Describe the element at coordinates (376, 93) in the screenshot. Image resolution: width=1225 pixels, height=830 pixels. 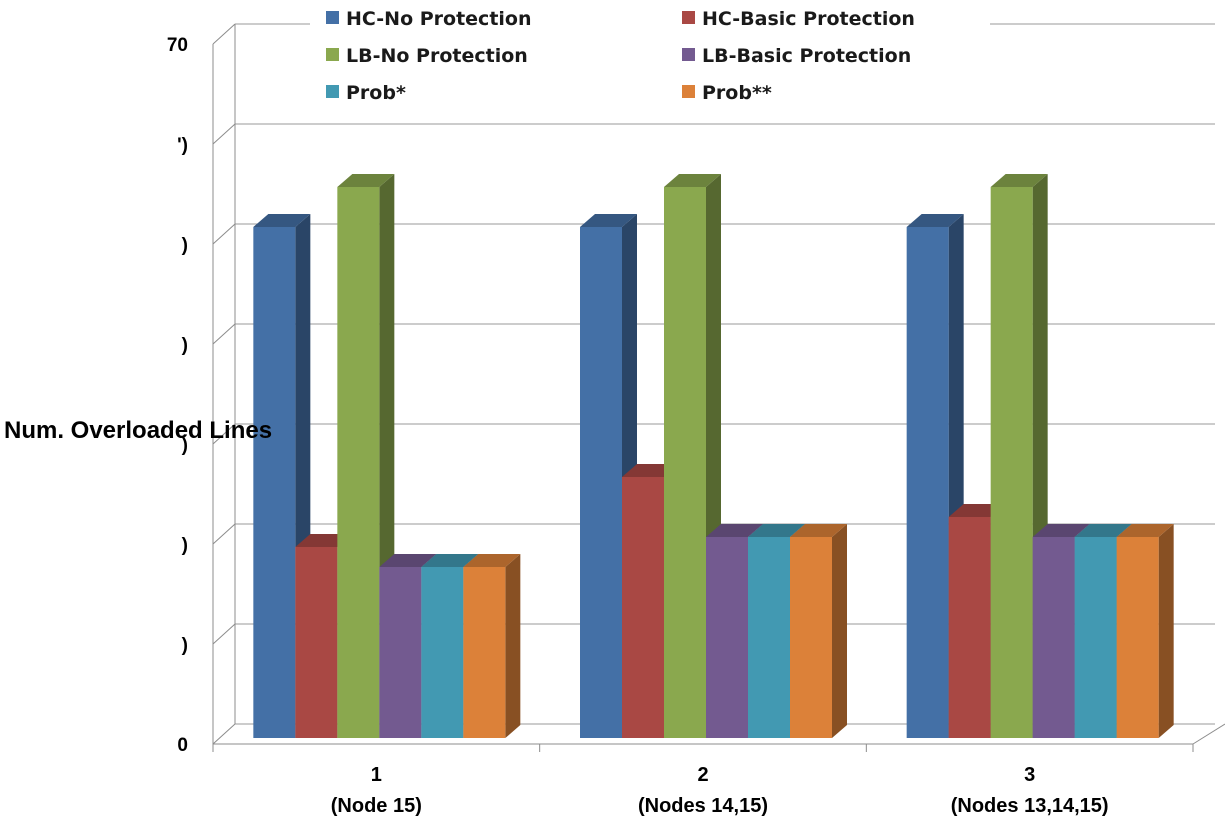
I see `legend-label: Prob*` at that location.